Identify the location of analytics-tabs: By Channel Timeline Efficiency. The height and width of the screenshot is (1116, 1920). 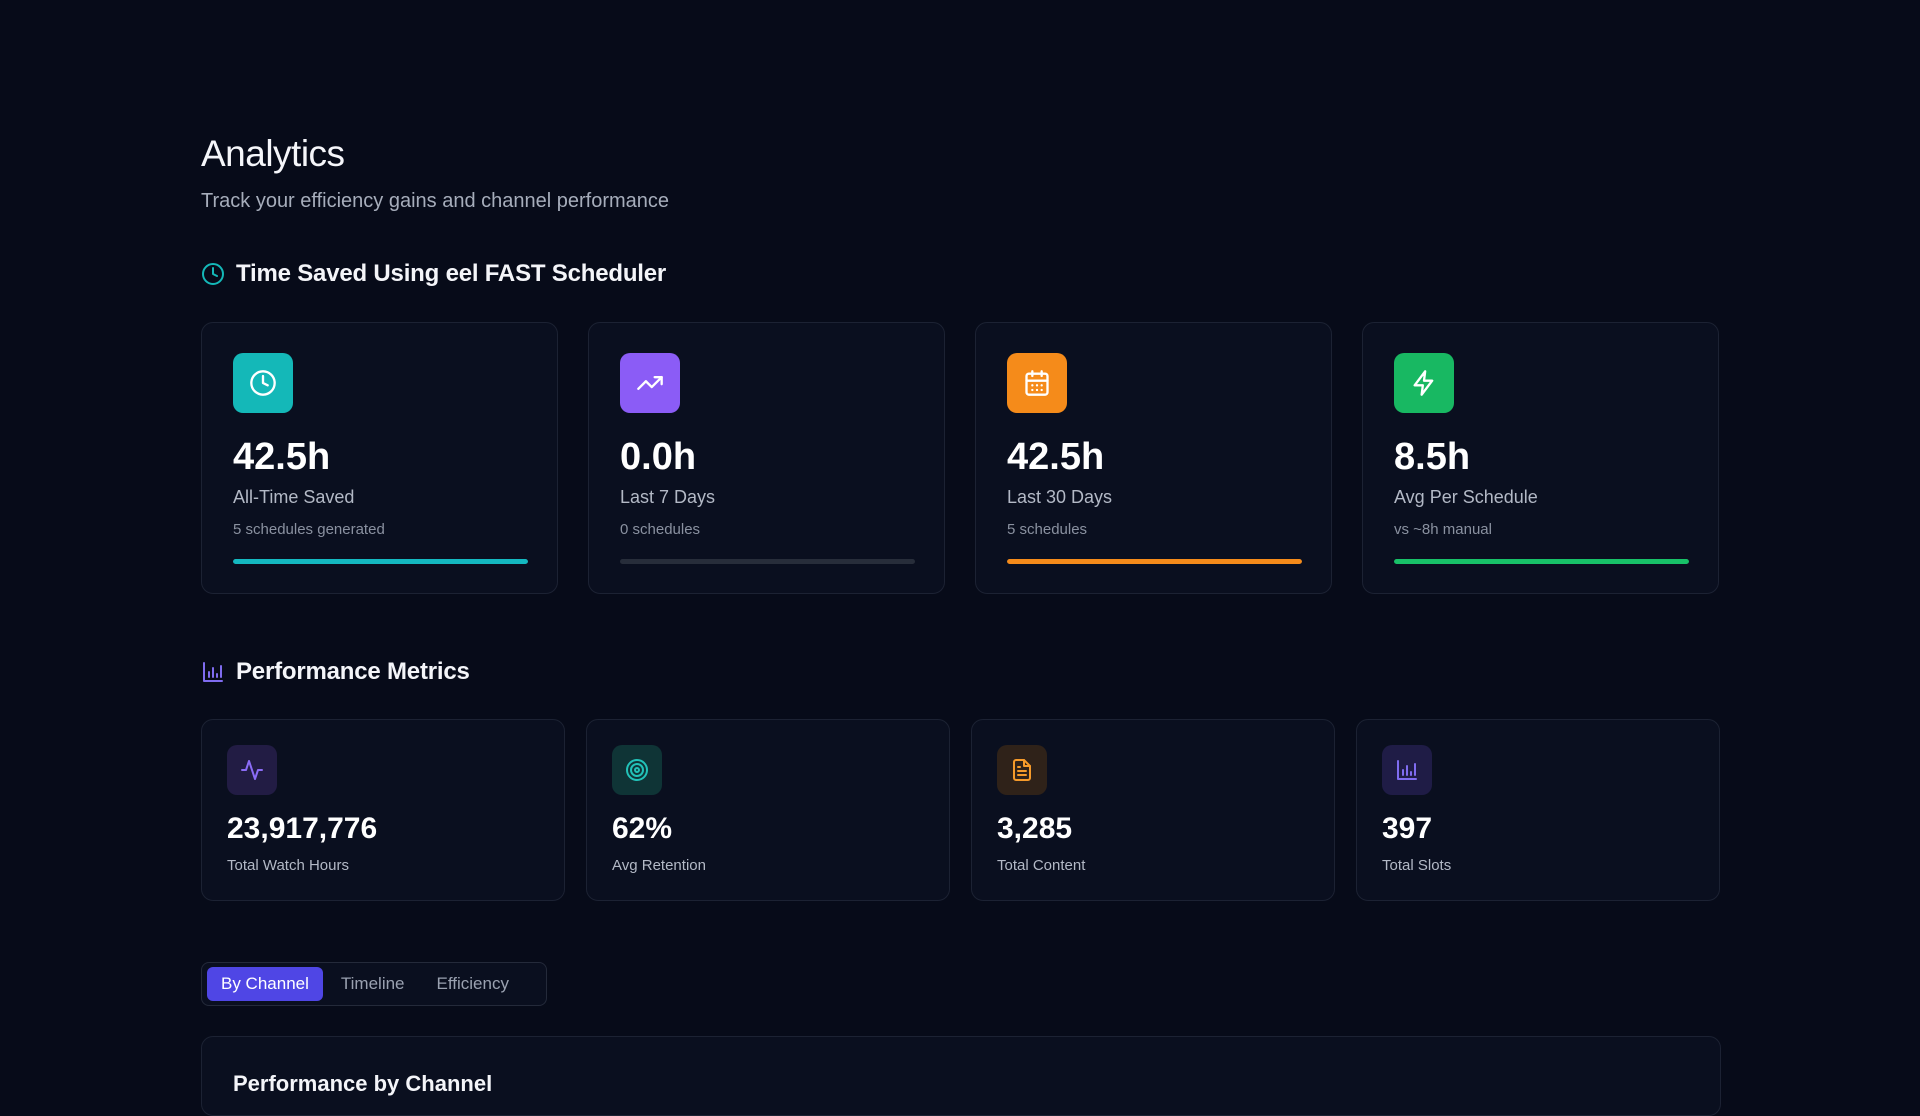
(374, 984).